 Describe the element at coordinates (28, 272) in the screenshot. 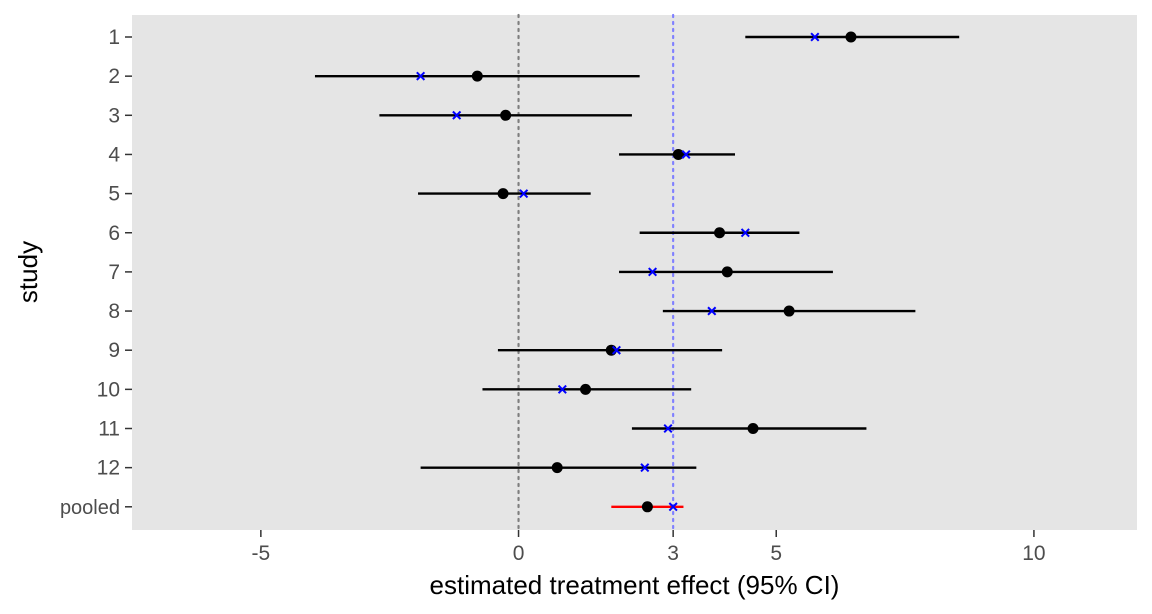

I see `y-axis-title: study` at that location.